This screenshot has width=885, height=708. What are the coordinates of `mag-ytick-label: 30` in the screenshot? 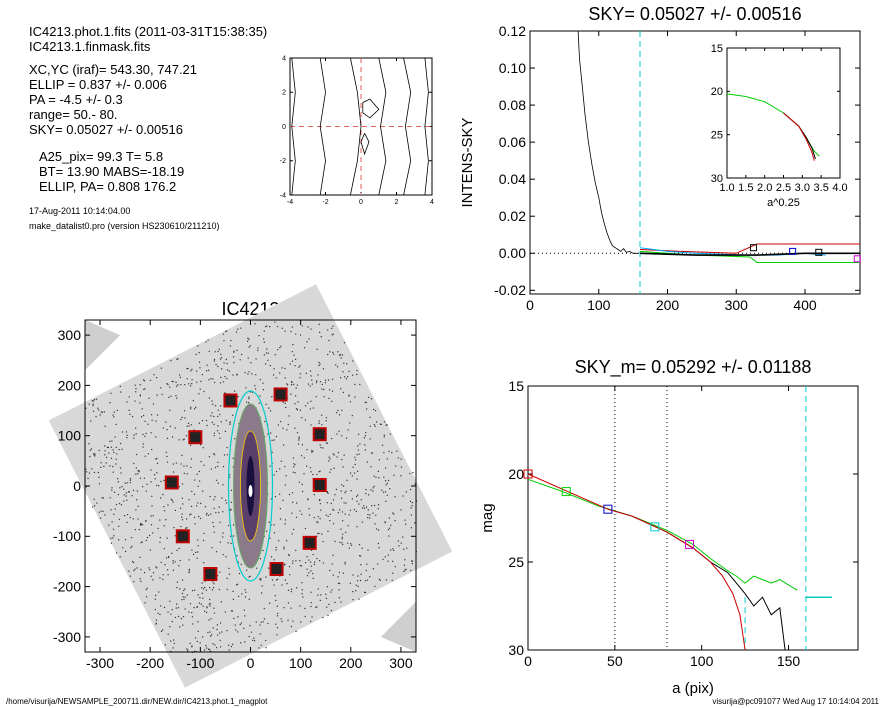 It's located at (516, 650).